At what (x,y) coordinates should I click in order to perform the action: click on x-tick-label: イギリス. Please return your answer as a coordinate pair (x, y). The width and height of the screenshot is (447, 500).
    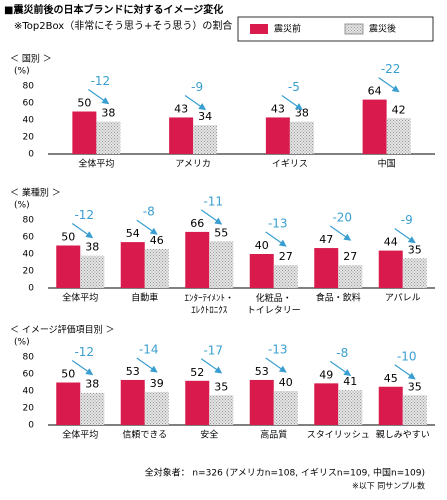
    Looking at the image, I should click on (290, 164).